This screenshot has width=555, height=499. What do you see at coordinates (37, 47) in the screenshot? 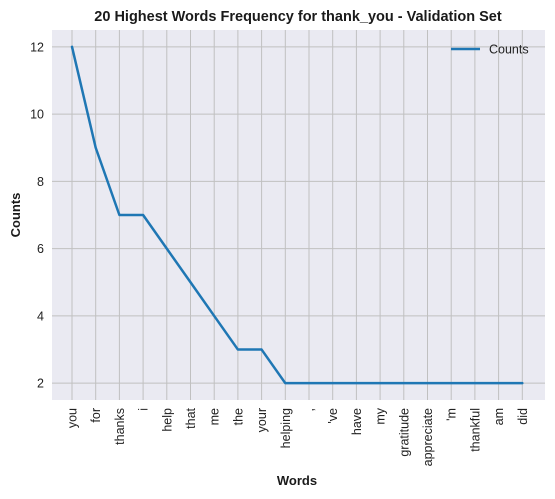
I see `y-tick-label: 12` at bounding box center [37, 47].